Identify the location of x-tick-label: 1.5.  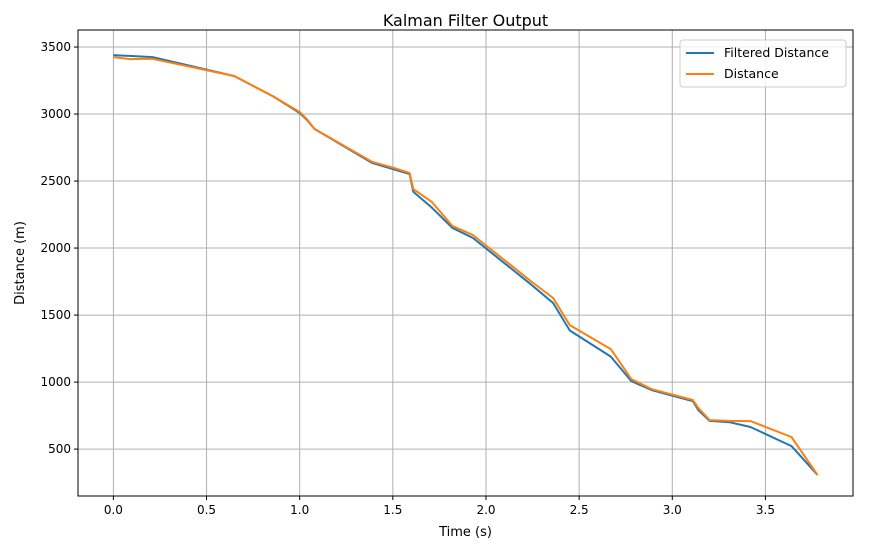
(392, 510).